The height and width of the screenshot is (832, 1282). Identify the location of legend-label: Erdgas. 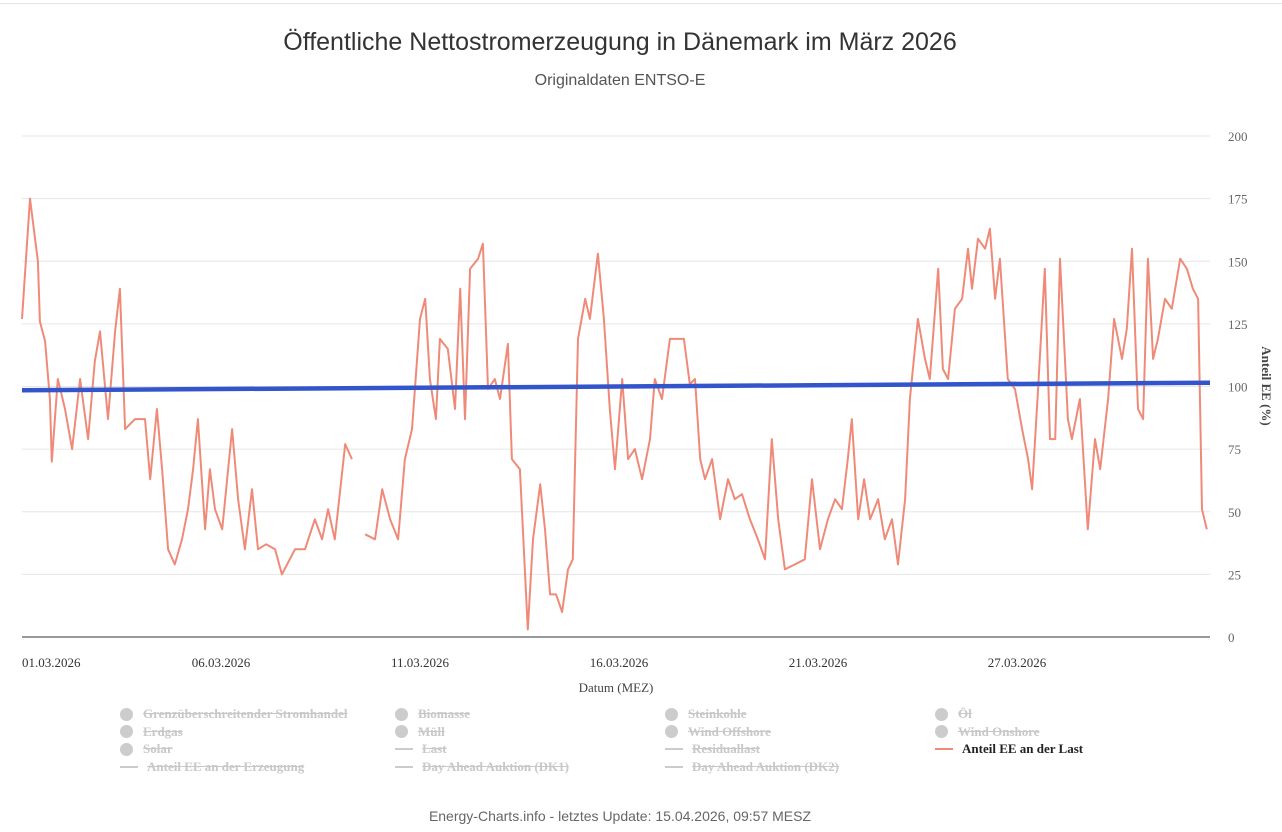
(163, 731).